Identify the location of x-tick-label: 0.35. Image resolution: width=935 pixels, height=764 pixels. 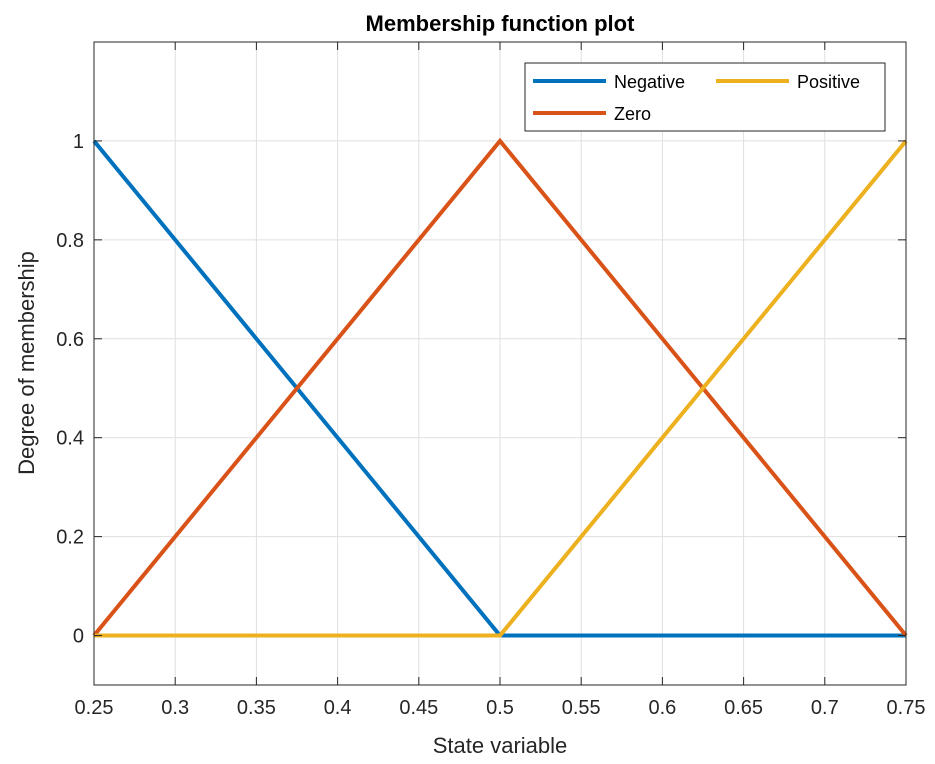
(256, 708).